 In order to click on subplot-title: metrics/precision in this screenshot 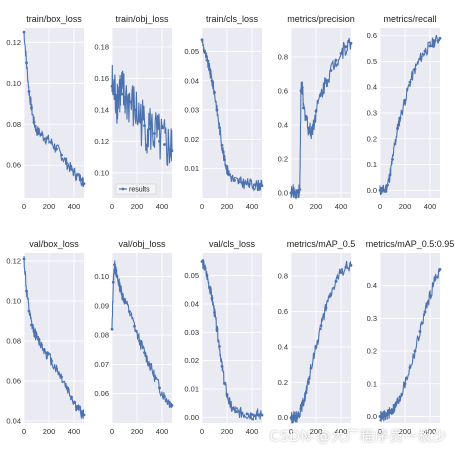, I will do `click(321, 19)`.